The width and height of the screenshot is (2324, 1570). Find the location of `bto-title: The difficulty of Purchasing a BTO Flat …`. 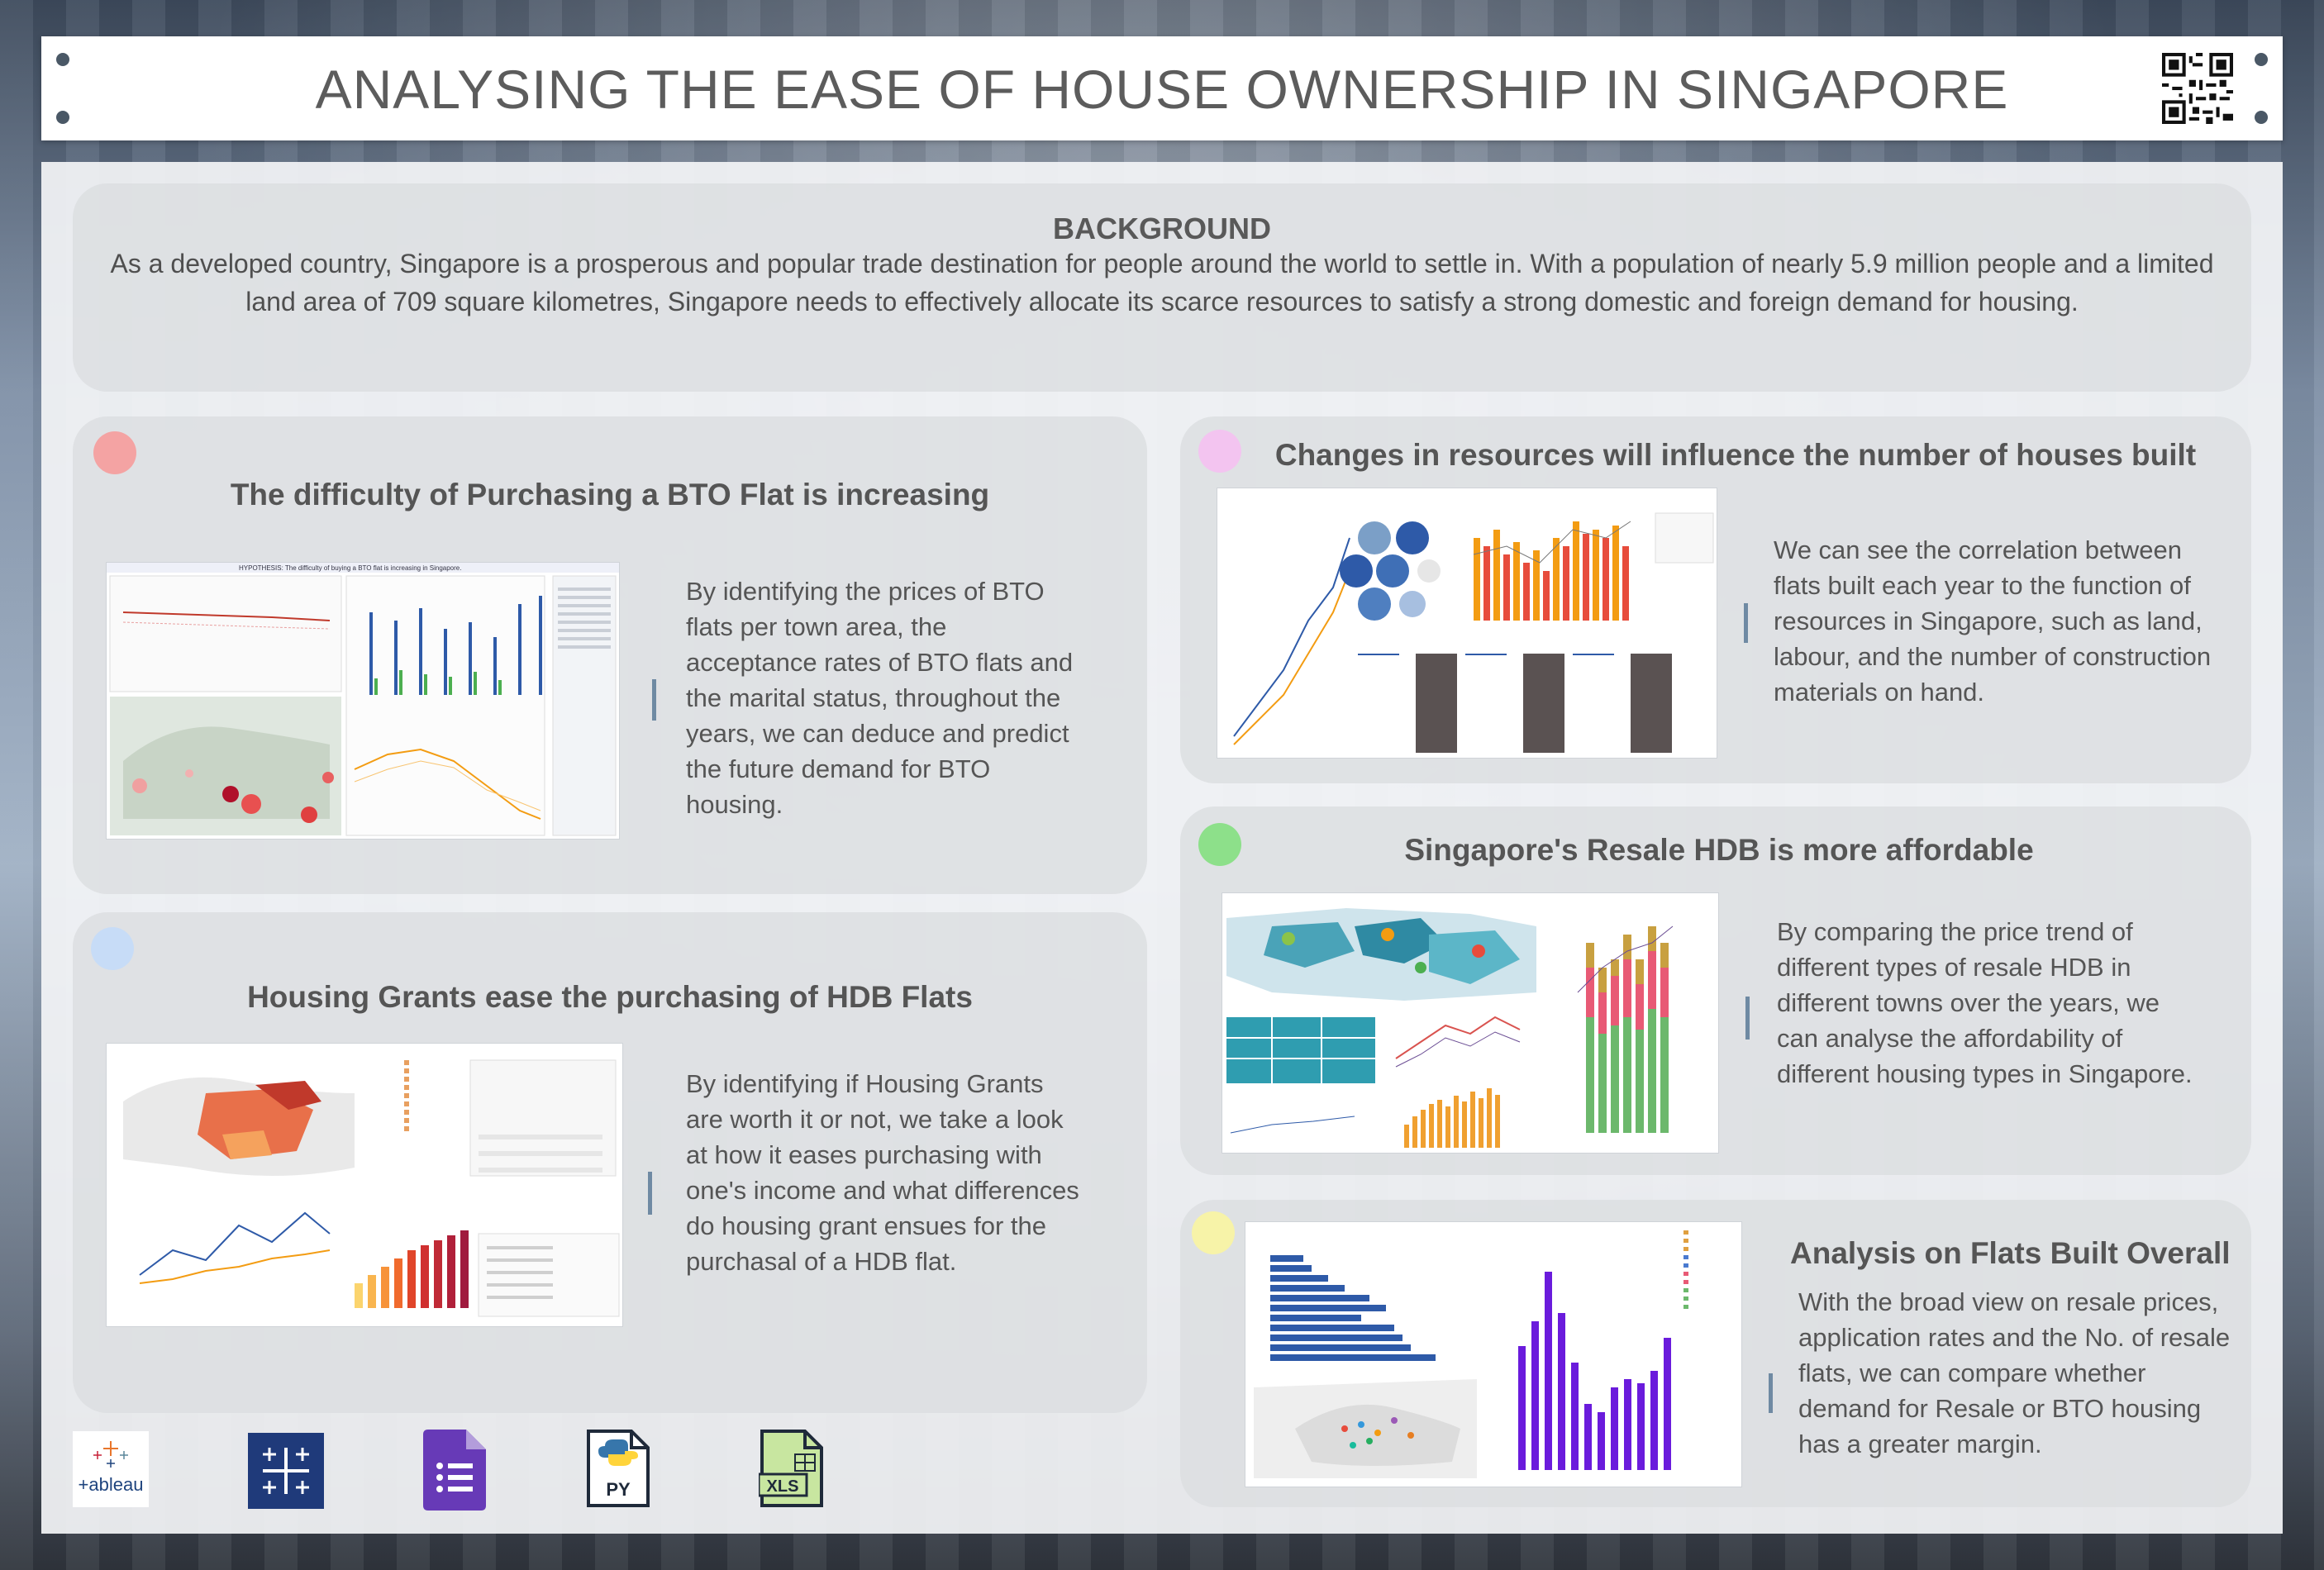

bto-title: The difficulty of Purchasing a BTO Flat … is located at coordinates (610, 494).